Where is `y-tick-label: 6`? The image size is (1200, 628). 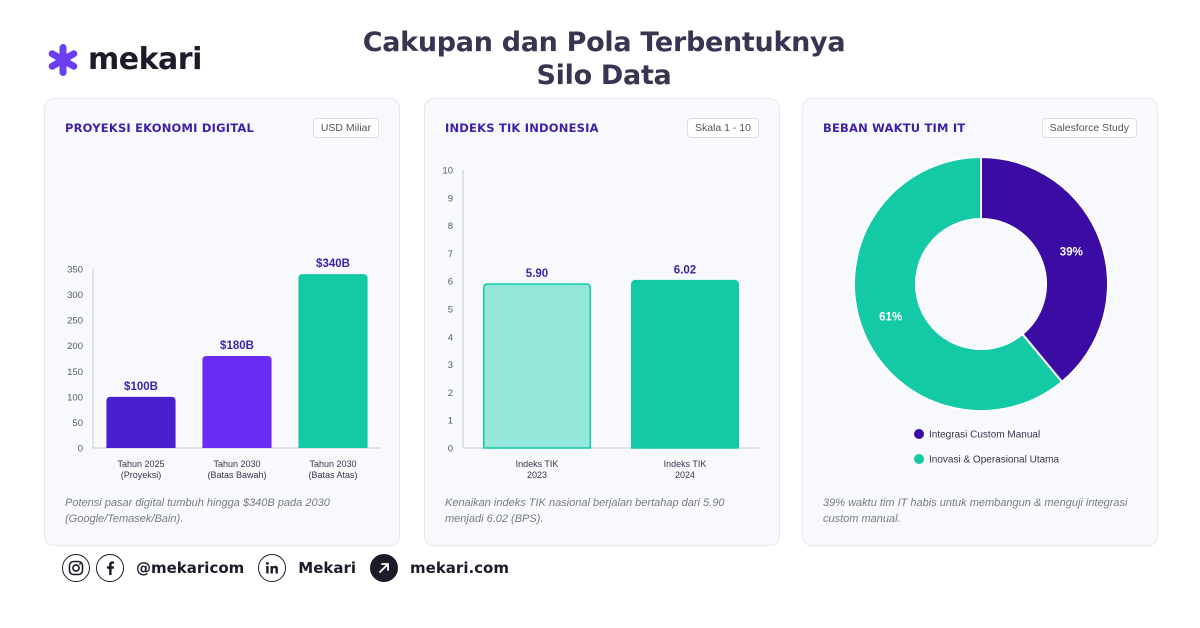
y-tick-label: 6 is located at coordinates (450, 282).